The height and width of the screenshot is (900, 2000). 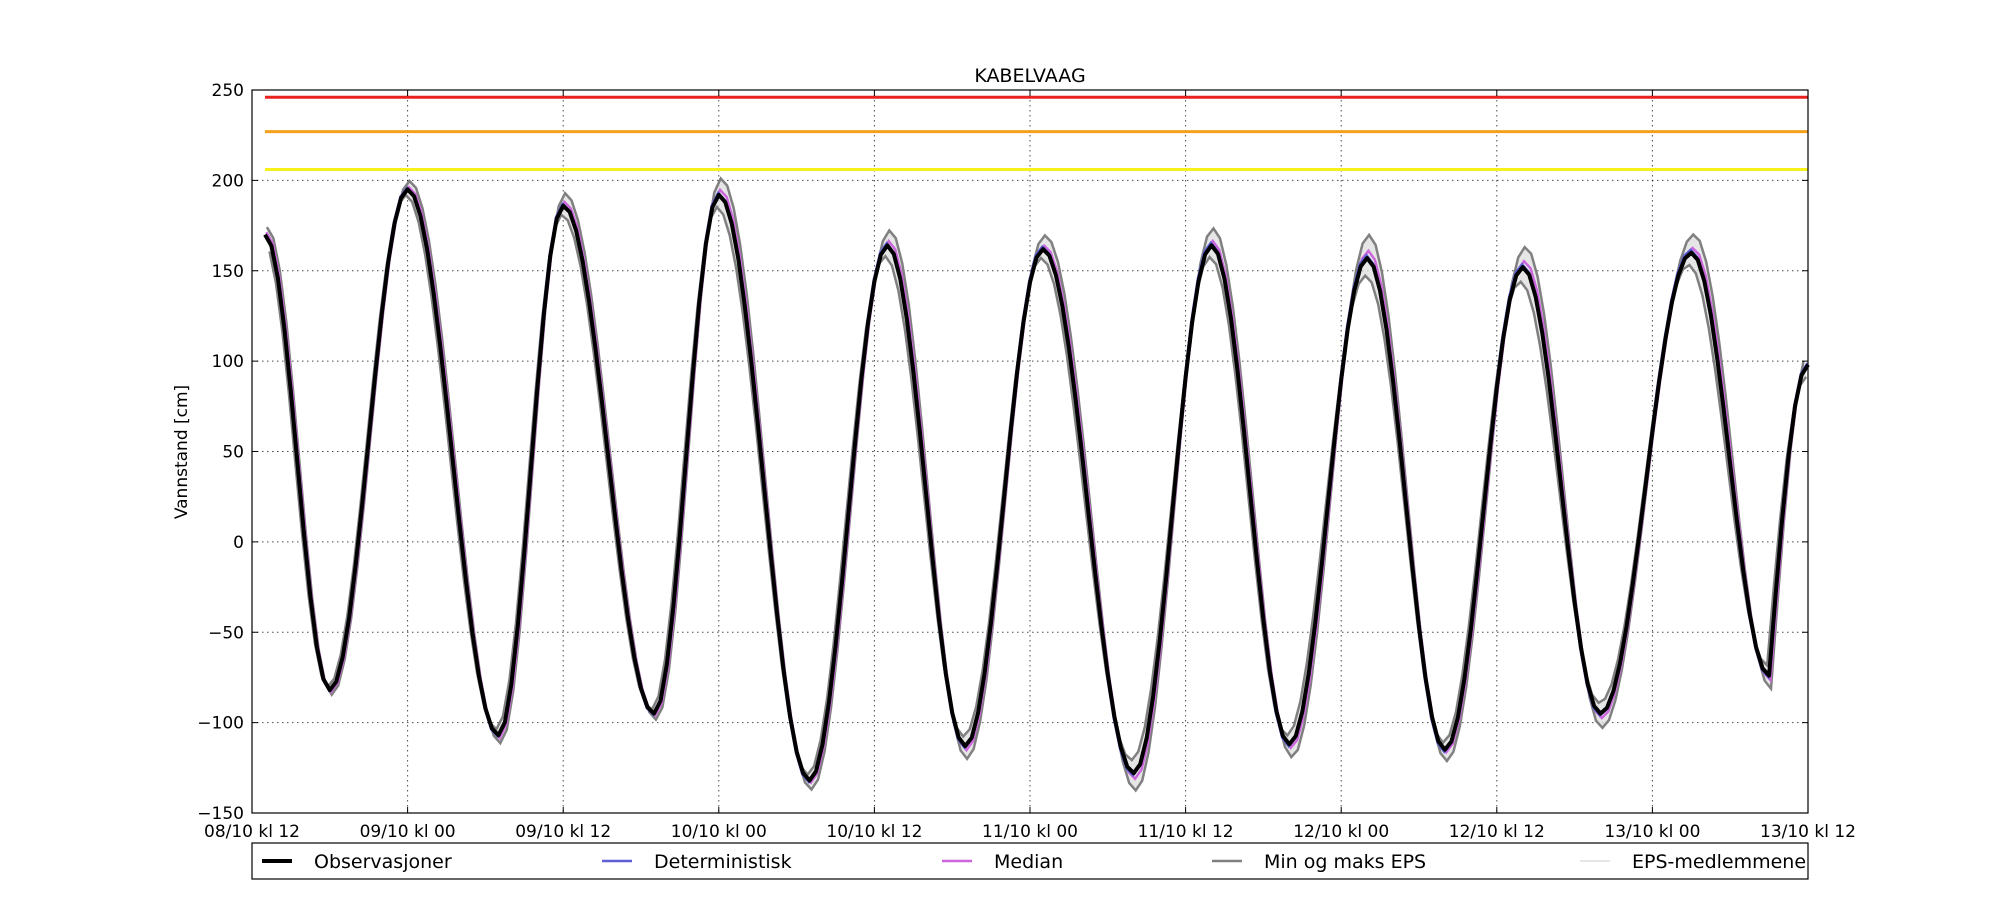 What do you see at coordinates (383, 862) in the screenshot?
I see `legend-observations-label: Observasjoner` at bounding box center [383, 862].